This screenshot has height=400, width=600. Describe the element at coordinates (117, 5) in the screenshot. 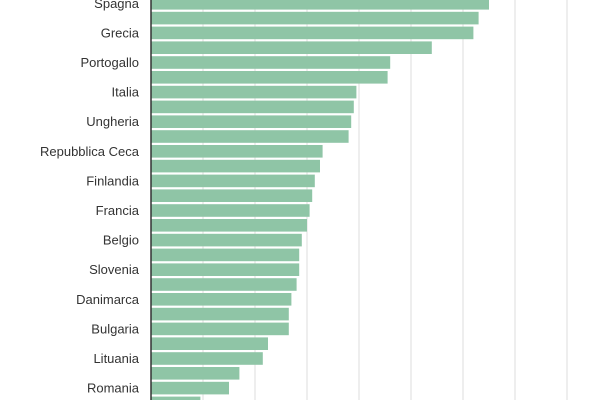

I see `category-label: Spagna` at that location.